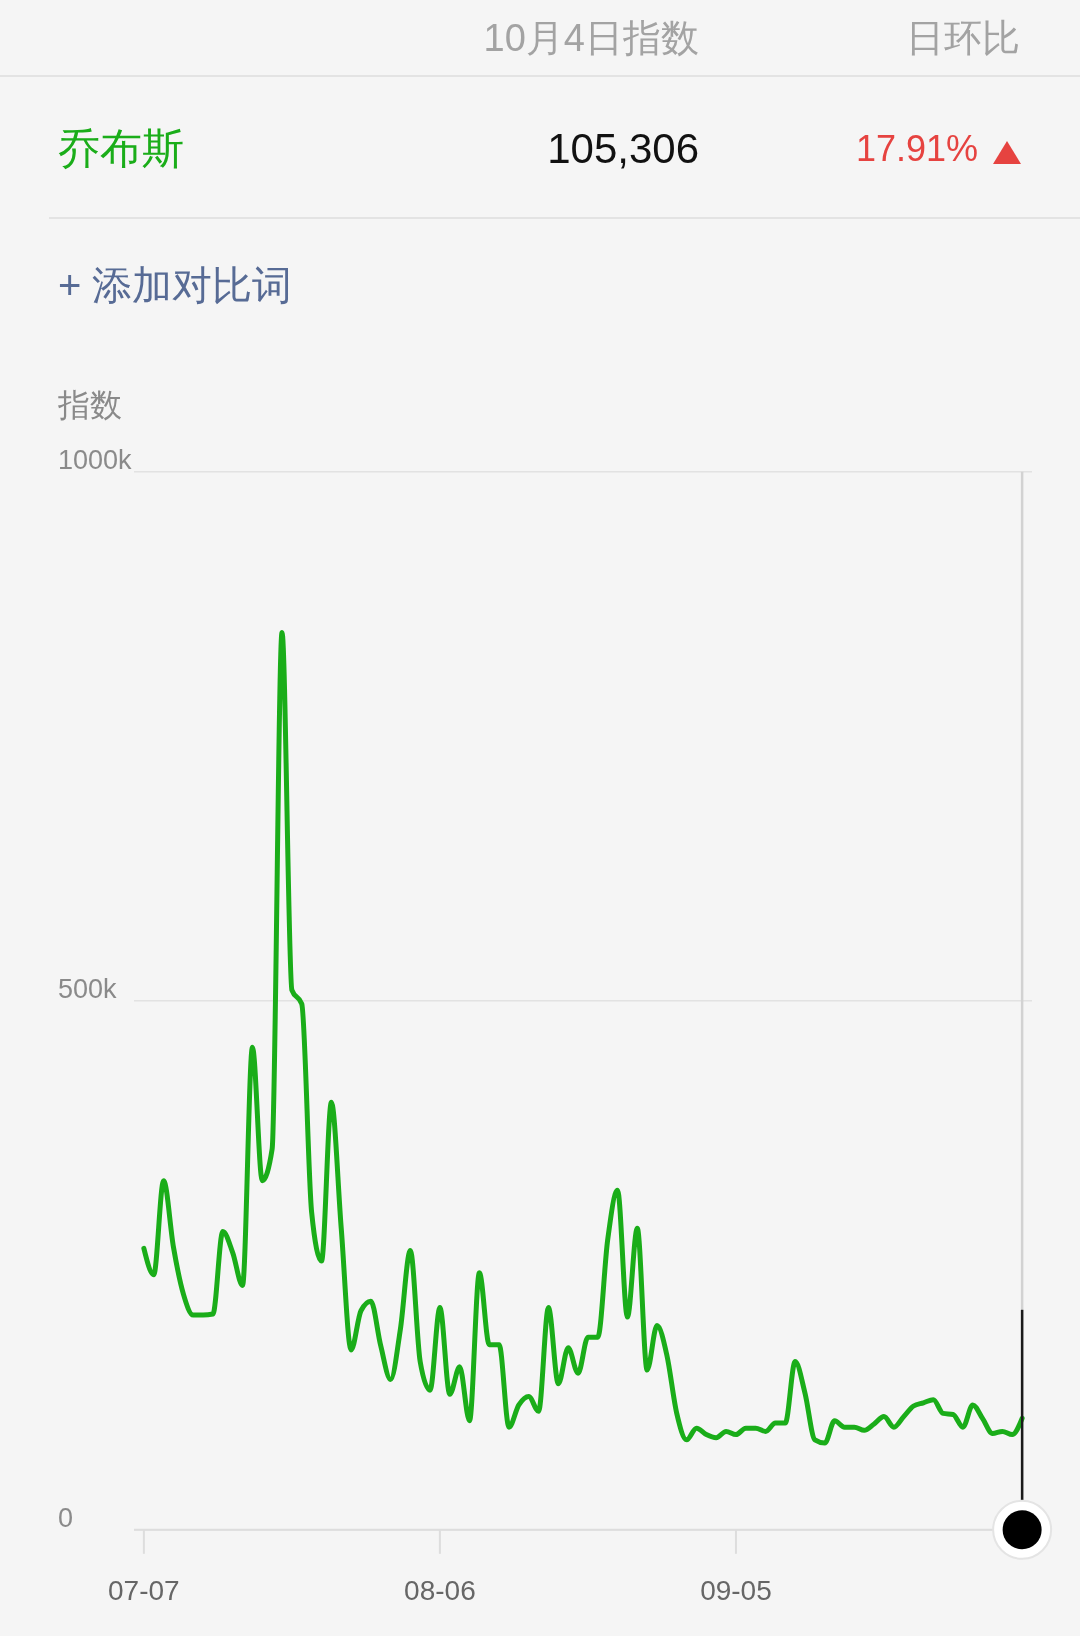 The height and width of the screenshot is (1636, 1080). I want to click on text: 乔布斯, so click(121, 148).